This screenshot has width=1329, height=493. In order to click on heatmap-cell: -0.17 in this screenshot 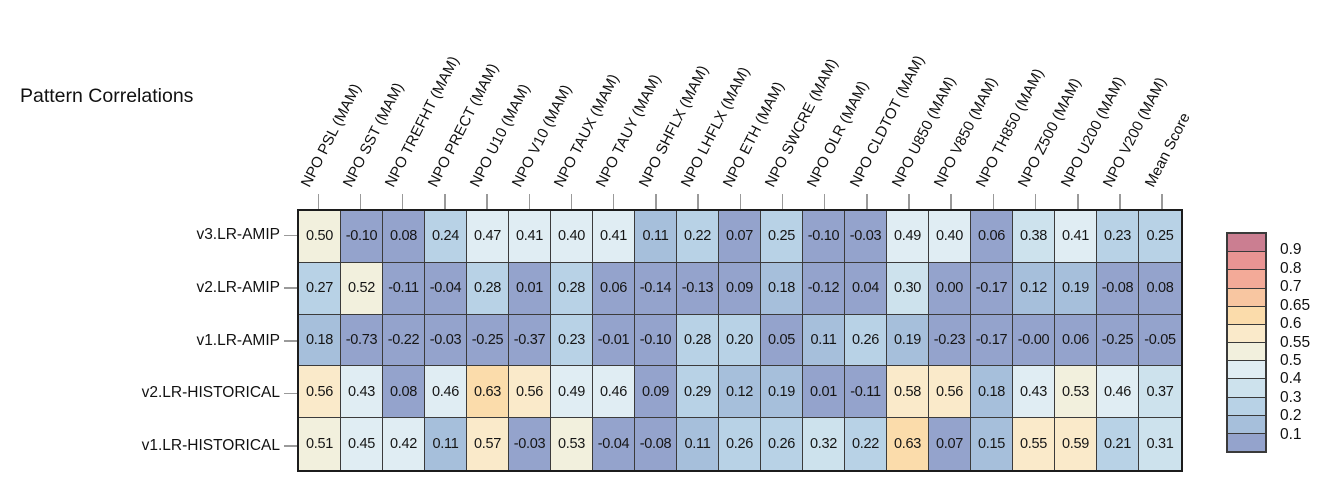, I will do `click(992, 288)`.